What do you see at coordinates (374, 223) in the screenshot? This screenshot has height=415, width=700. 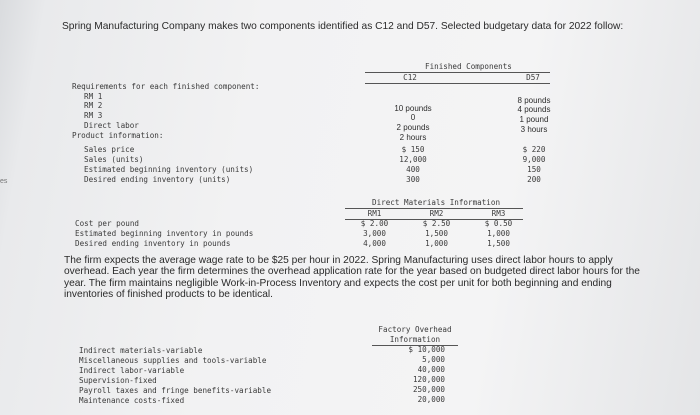 I see `dm-value: $ 2.00` at bounding box center [374, 223].